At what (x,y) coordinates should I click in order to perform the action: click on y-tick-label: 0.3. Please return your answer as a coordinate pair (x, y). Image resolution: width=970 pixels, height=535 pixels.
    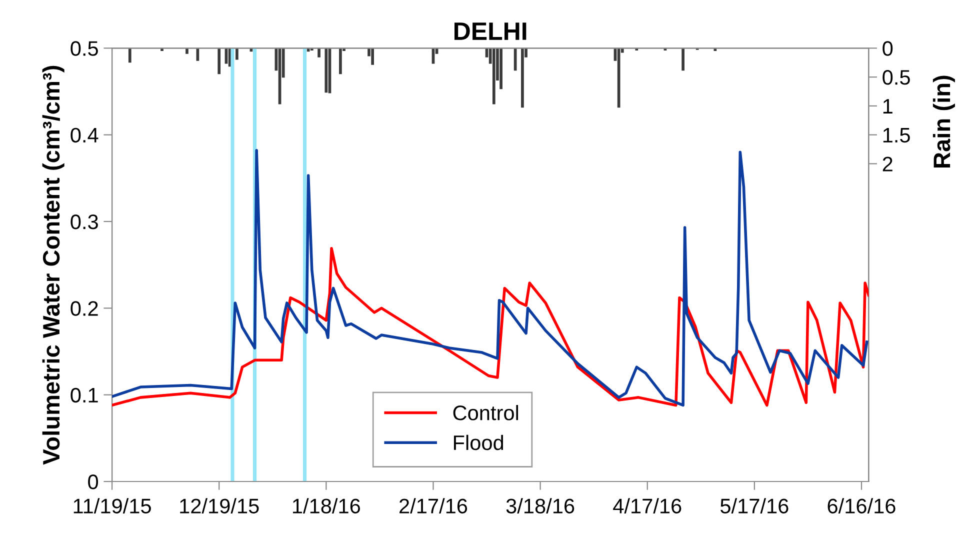
    Looking at the image, I should click on (84, 222).